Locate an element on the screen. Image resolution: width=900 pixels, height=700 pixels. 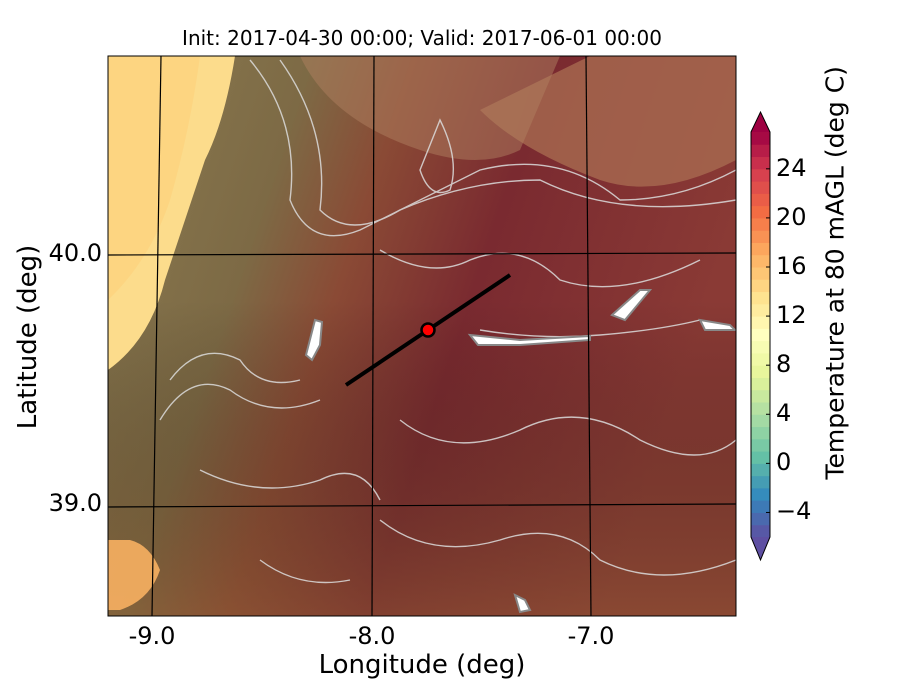
x-tick-label: -9.0 is located at coordinates (152, 636).